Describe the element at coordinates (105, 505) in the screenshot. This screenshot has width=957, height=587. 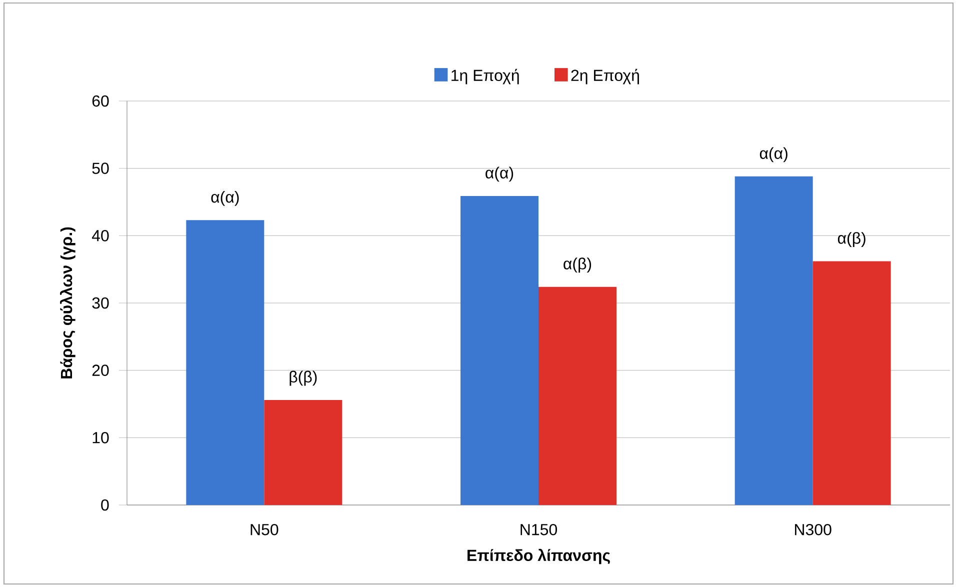
I see `y-tick-label: 0` at that location.